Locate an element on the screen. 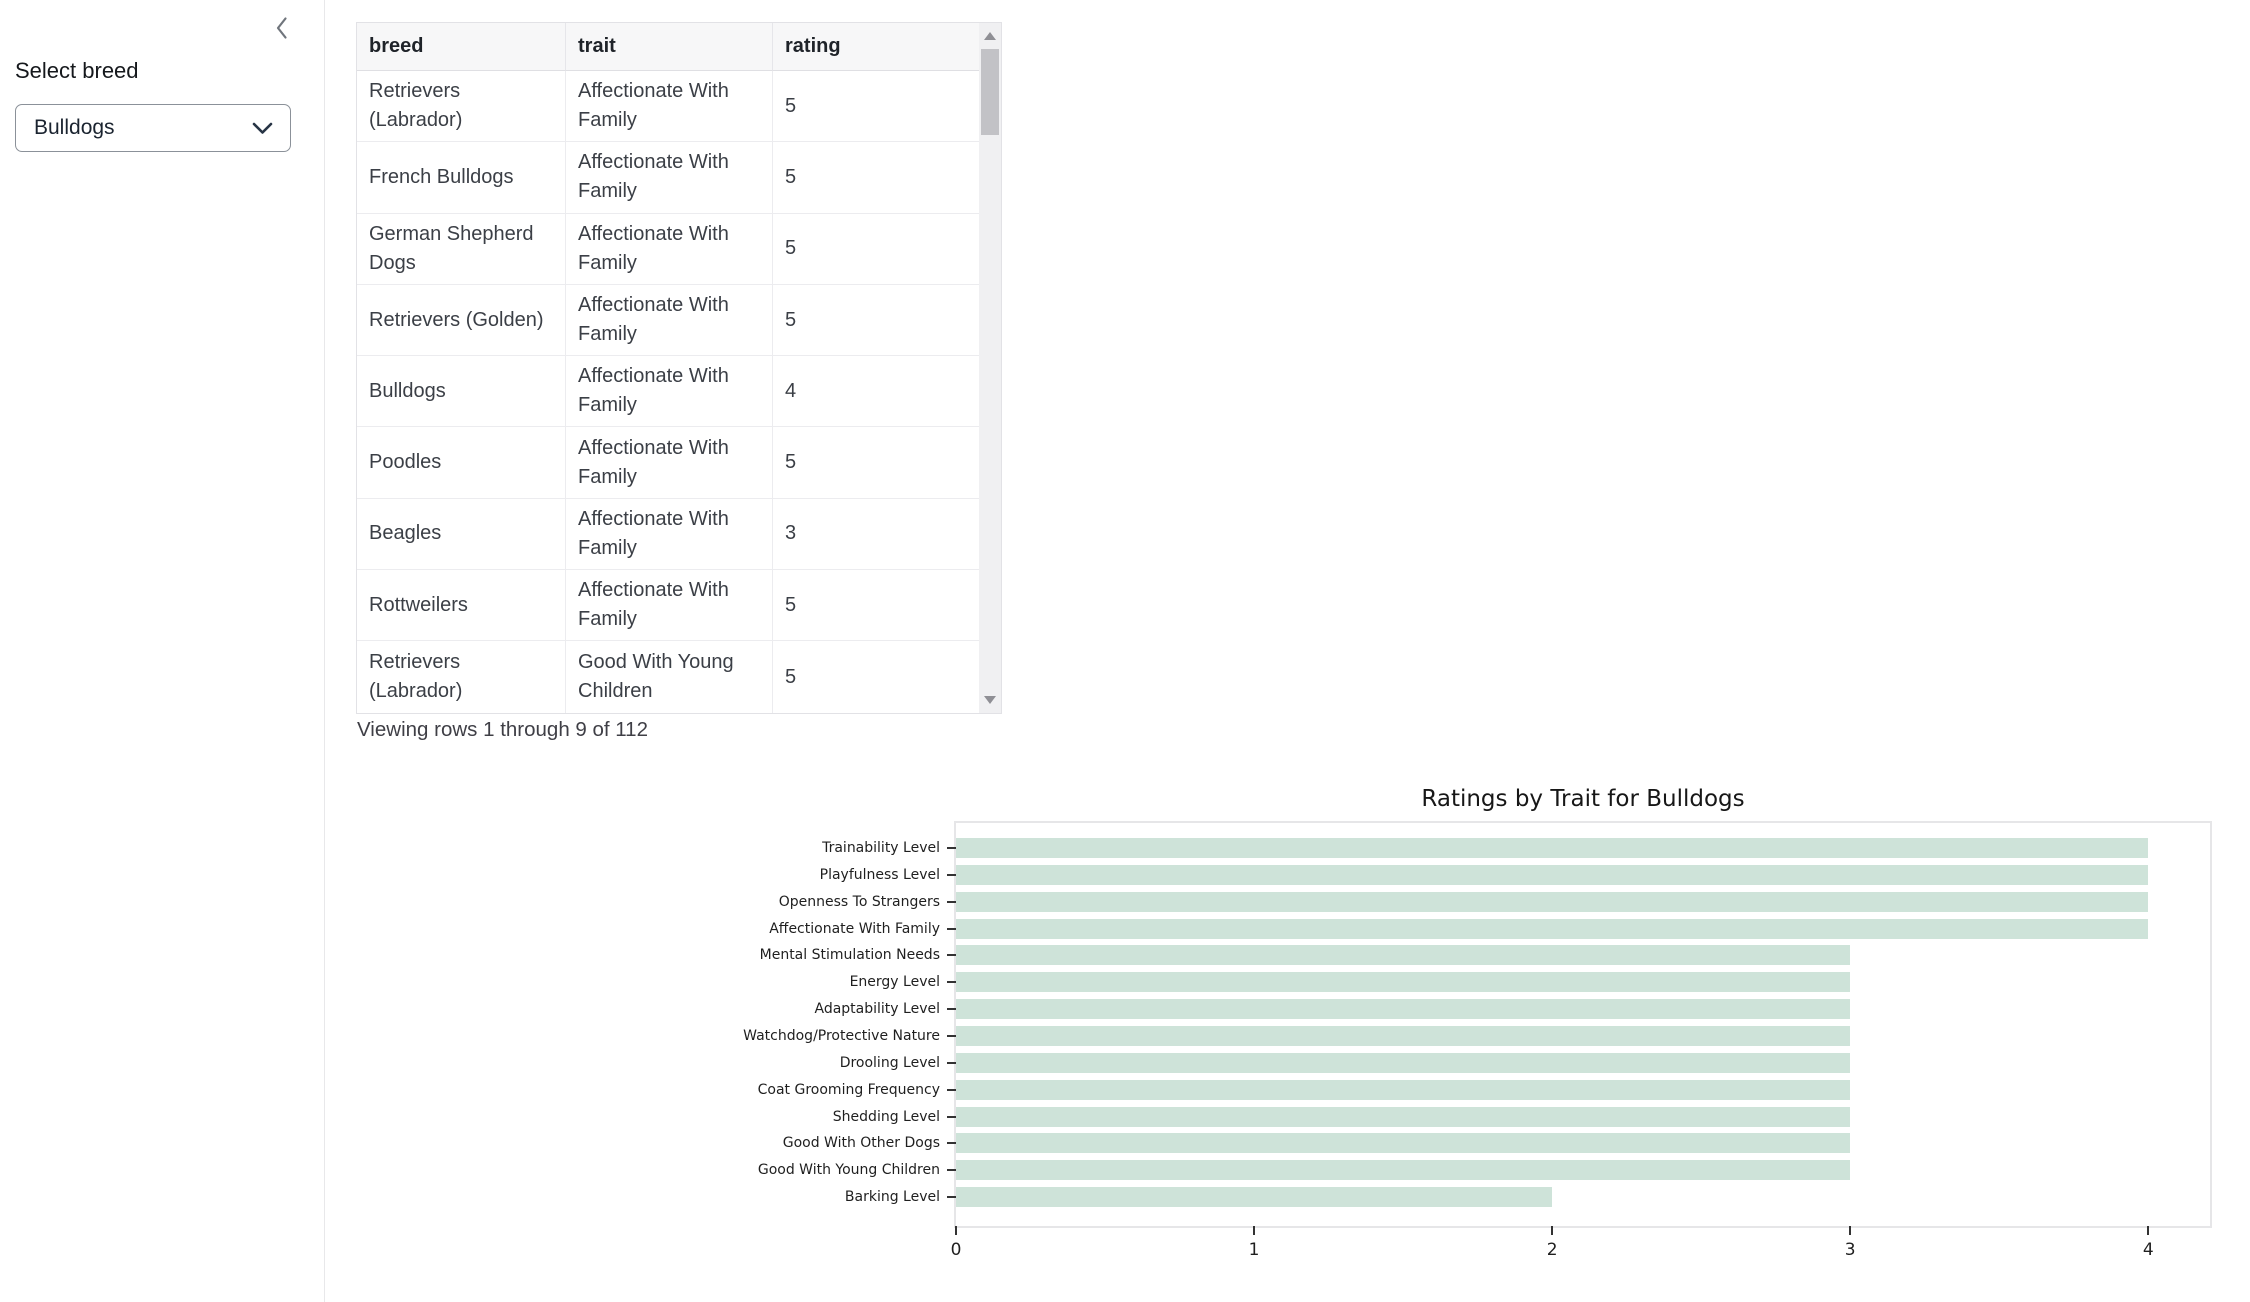 The width and height of the screenshot is (2250, 1302). cell-rating: 3 is located at coordinates (876, 534).